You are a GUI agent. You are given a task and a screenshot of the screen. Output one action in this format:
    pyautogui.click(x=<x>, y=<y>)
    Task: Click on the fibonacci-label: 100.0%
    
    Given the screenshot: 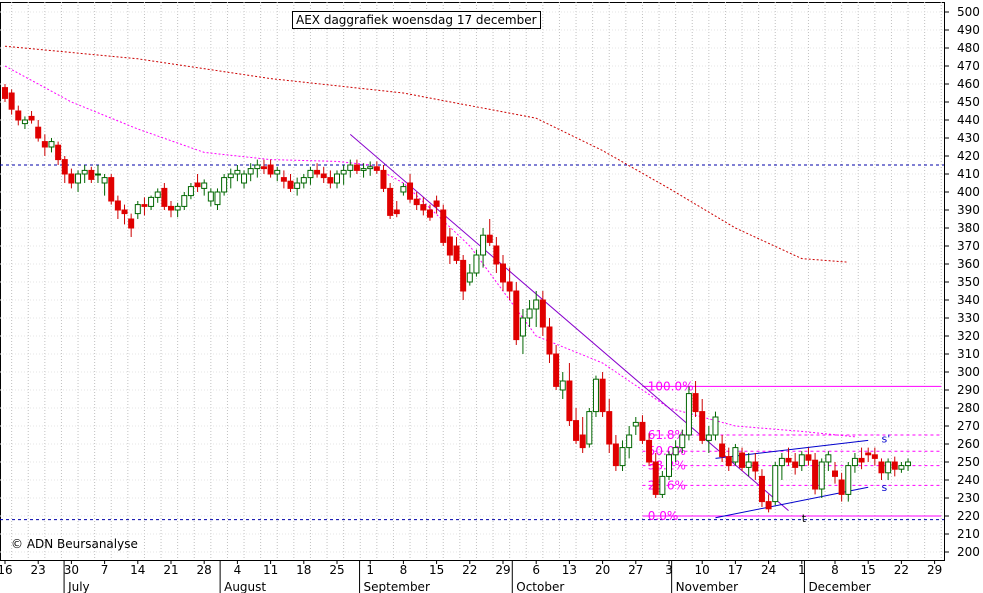 What is the action you would take?
    pyautogui.click(x=671, y=386)
    